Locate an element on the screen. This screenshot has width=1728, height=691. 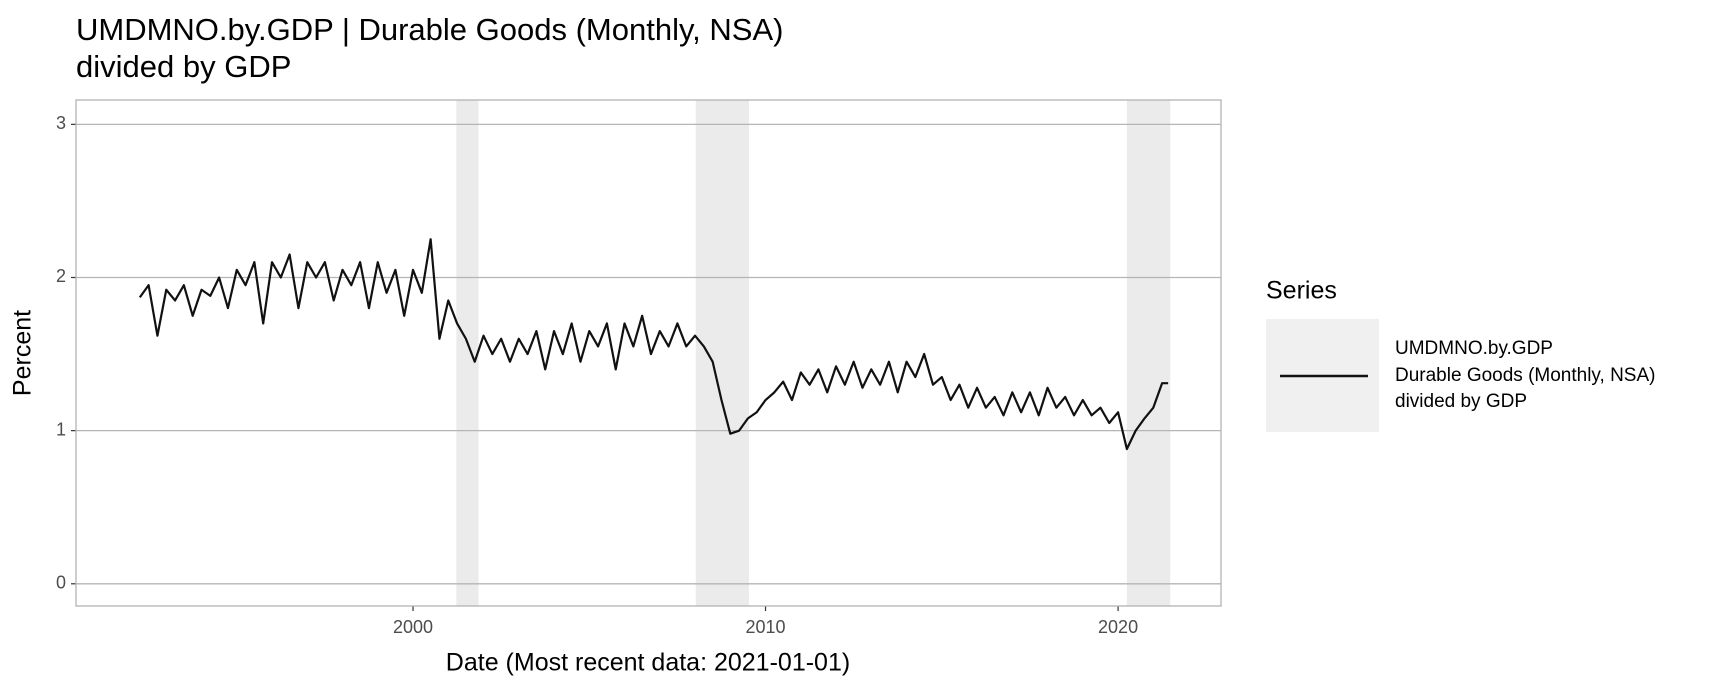
x-tick-label: 2010 is located at coordinates (766, 627).